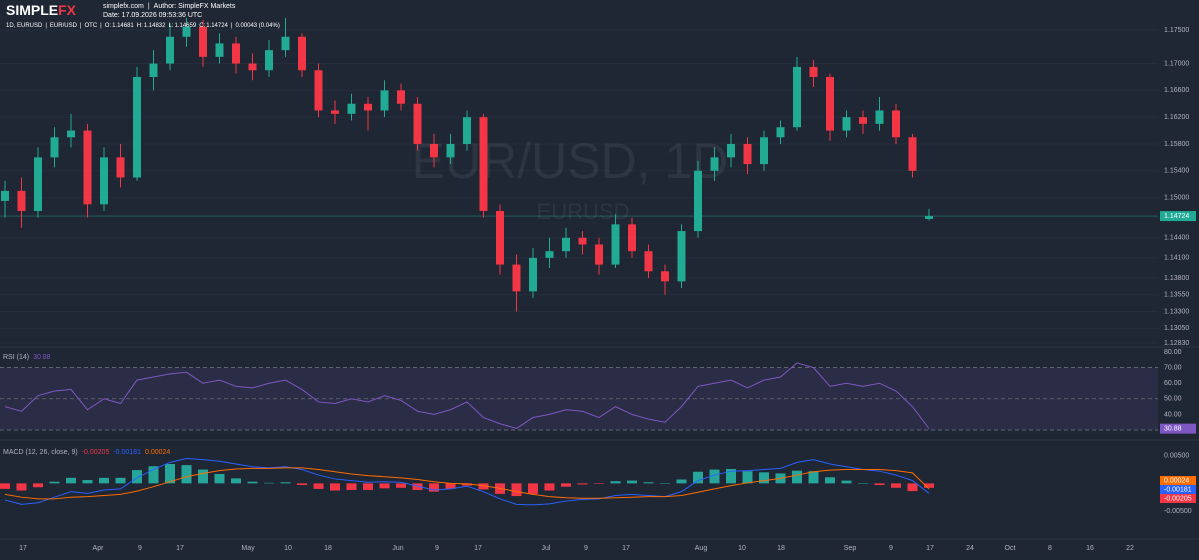  Describe the element at coordinates (1173, 428) in the screenshot. I see `rsi-value-label: 30.88` at that location.